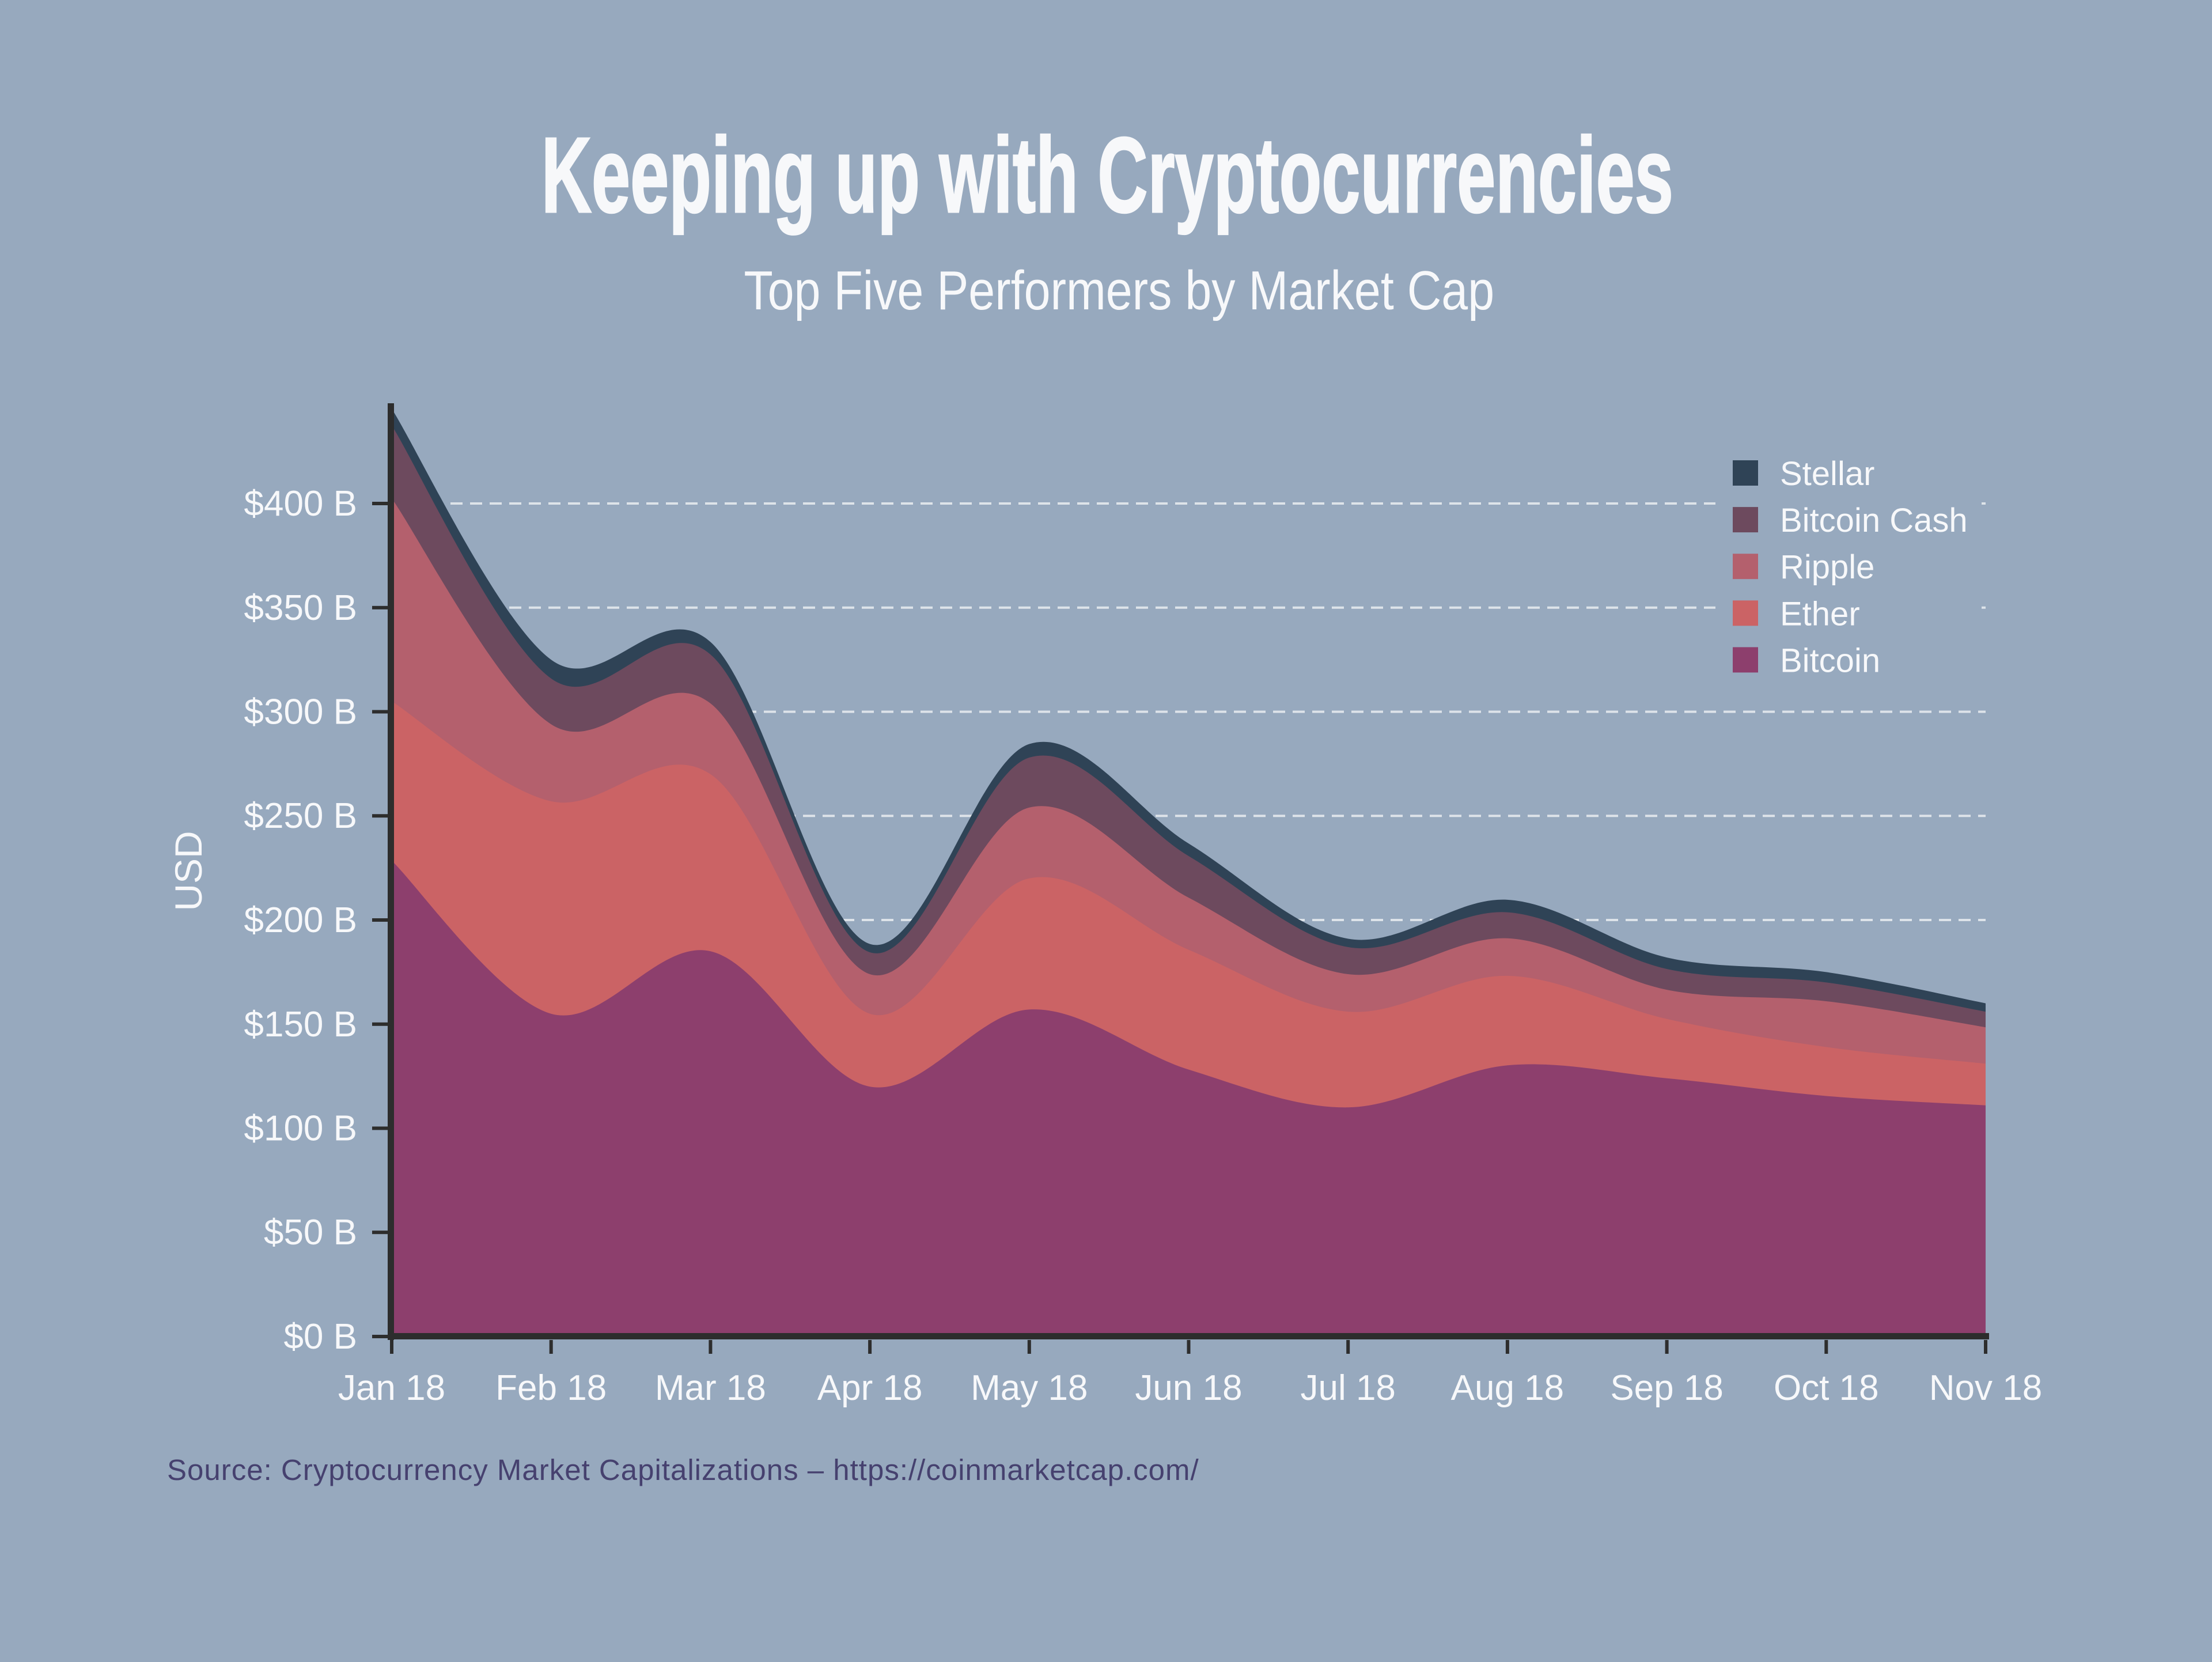  I want to click on svg-text: $300 B, so click(301, 712).